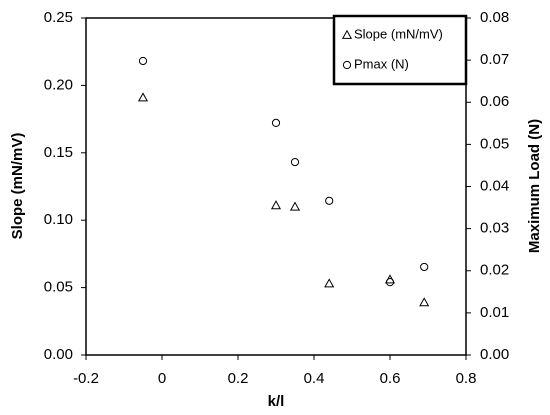 The height and width of the screenshot is (415, 550). What do you see at coordinates (86, 378) in the screenshot?
I see `x-tick-label: -0.2` at bounding box center [86, 378].